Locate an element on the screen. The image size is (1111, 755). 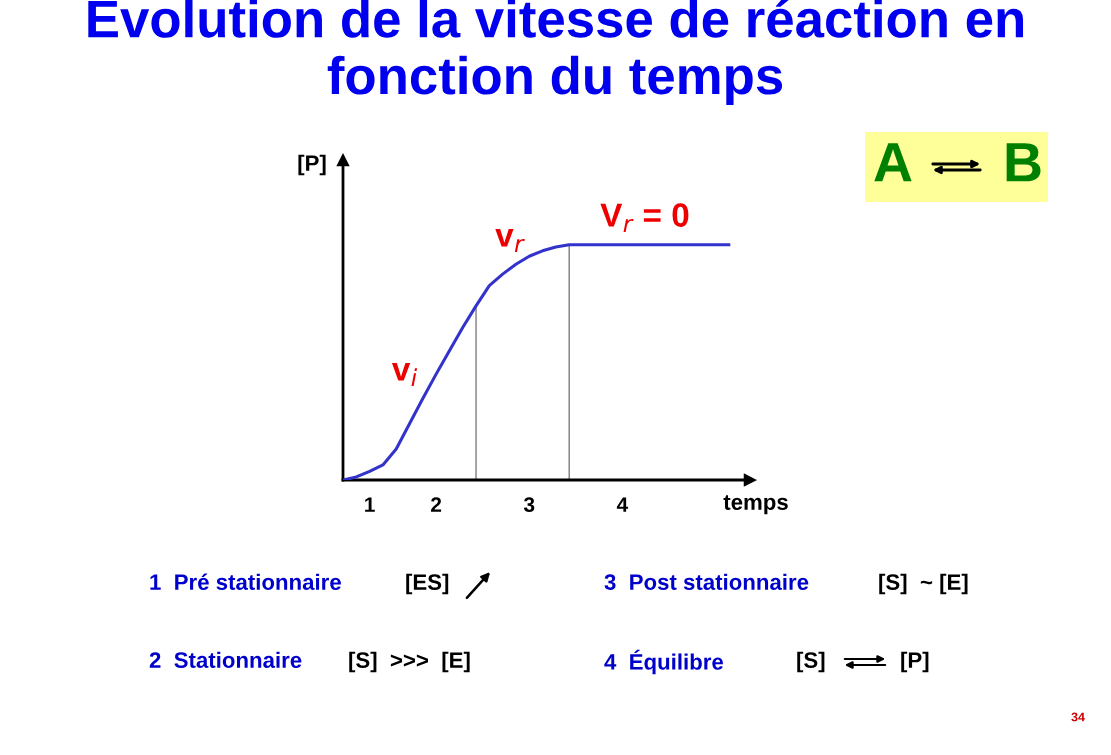
x-tick-label: 2 is located at coordinates (436, 504).